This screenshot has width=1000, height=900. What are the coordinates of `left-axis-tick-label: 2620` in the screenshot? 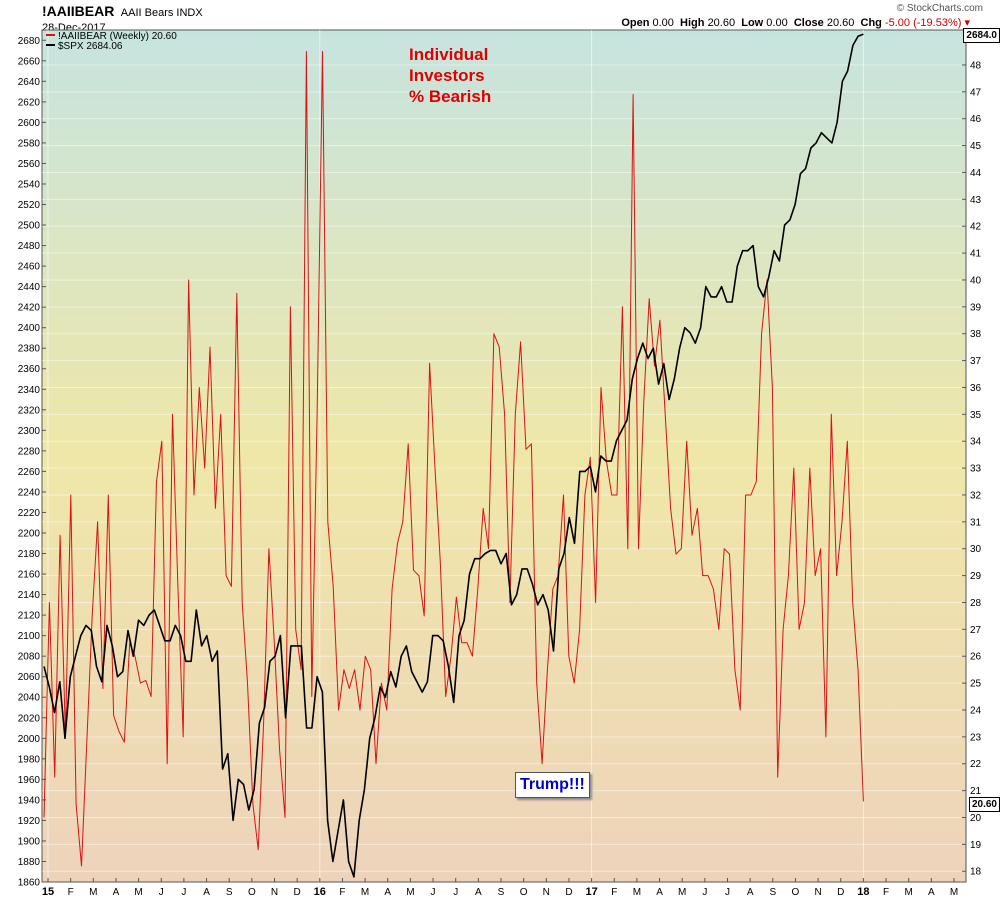 It's located at (29, 102).